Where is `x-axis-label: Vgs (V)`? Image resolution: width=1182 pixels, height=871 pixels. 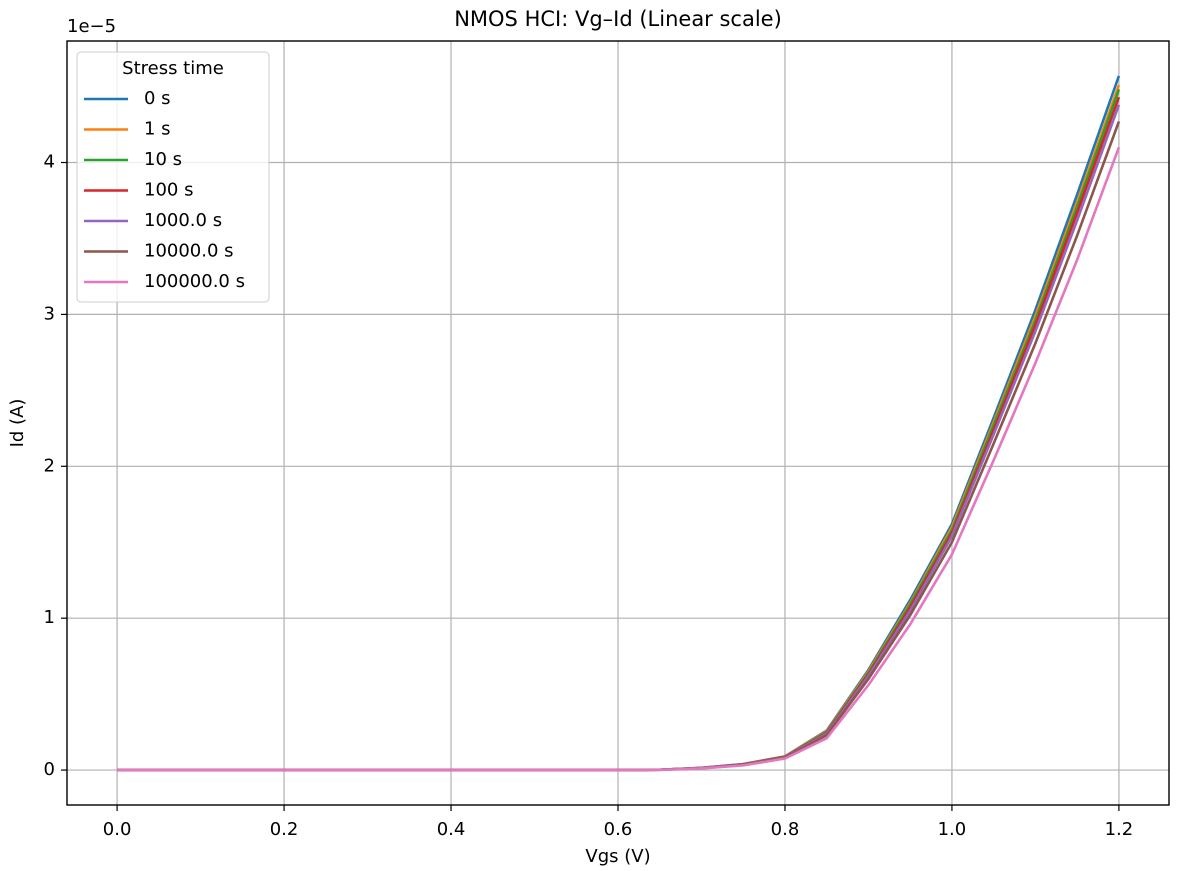
x-axis-label: Vgs (V) is located at coordinates (617, 856).